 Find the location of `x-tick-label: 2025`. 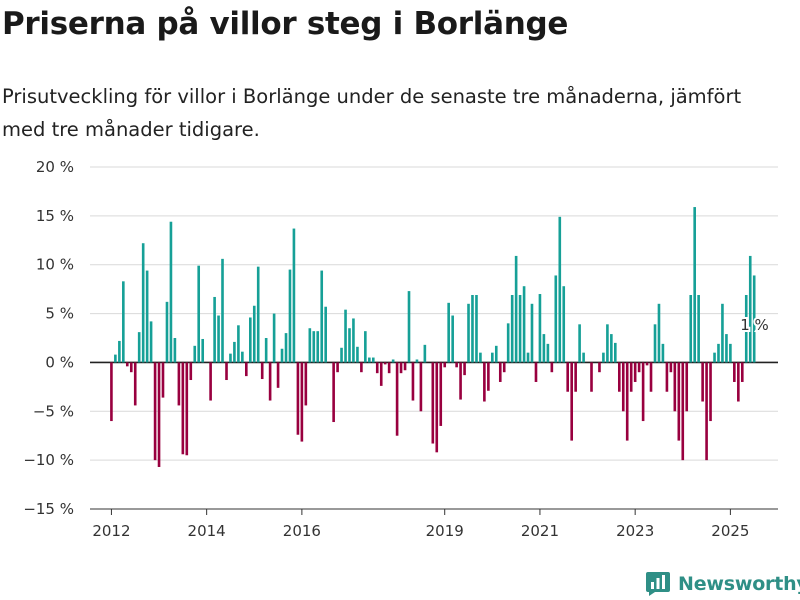

x-tick-label: 2025 is located at coordinates (730, 531).